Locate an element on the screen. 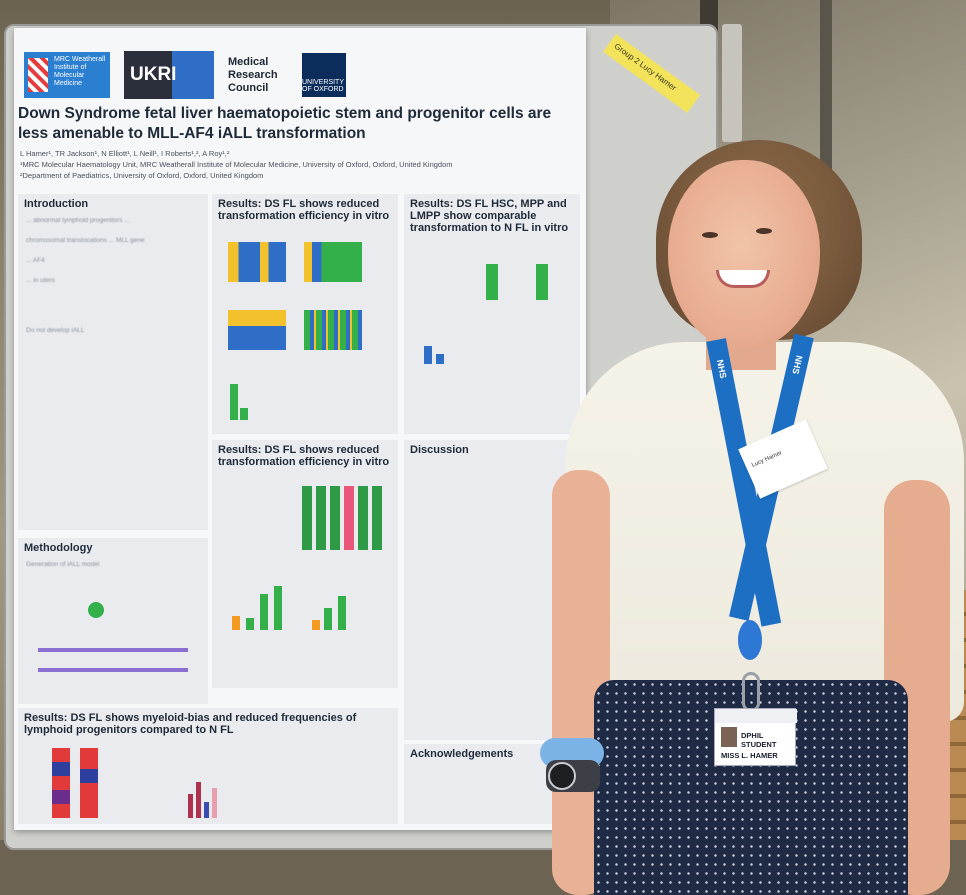  discussion-heading: Discussion is located at coordinates (439, 450).